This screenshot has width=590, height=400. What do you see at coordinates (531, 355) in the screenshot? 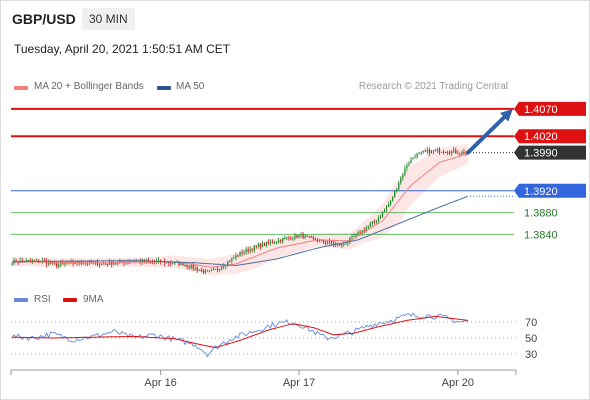
I see `rsi-tick-label: 30` at bounding box center [531, 355].